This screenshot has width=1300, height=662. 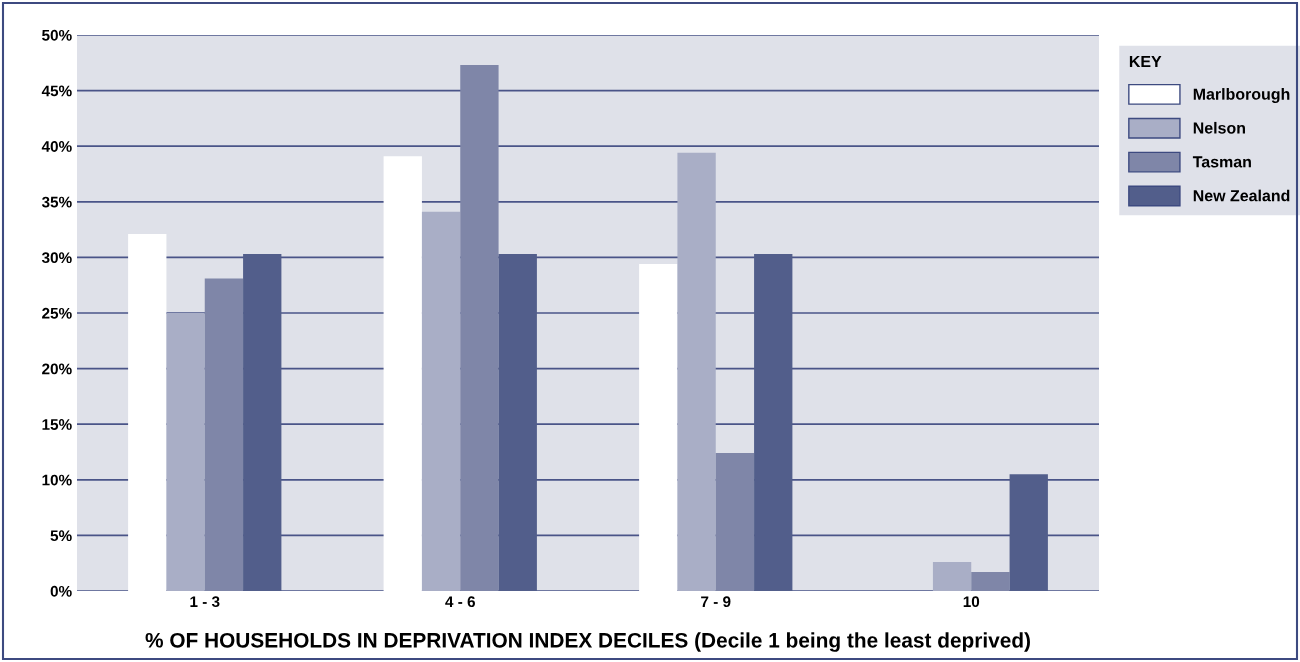 What do you see at coordinates (1145, 61) in the screenshot?
I see `legend-title: KEY` at bounding box center [1145, 61].